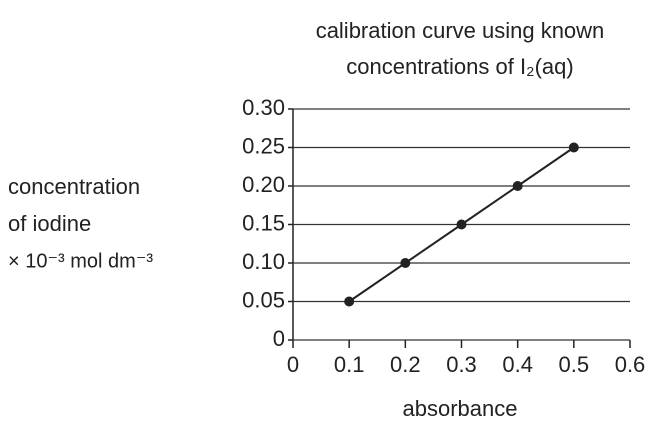 The image size is (661, 430). I want to click on y-tick-label: 0, so click(279, 338).